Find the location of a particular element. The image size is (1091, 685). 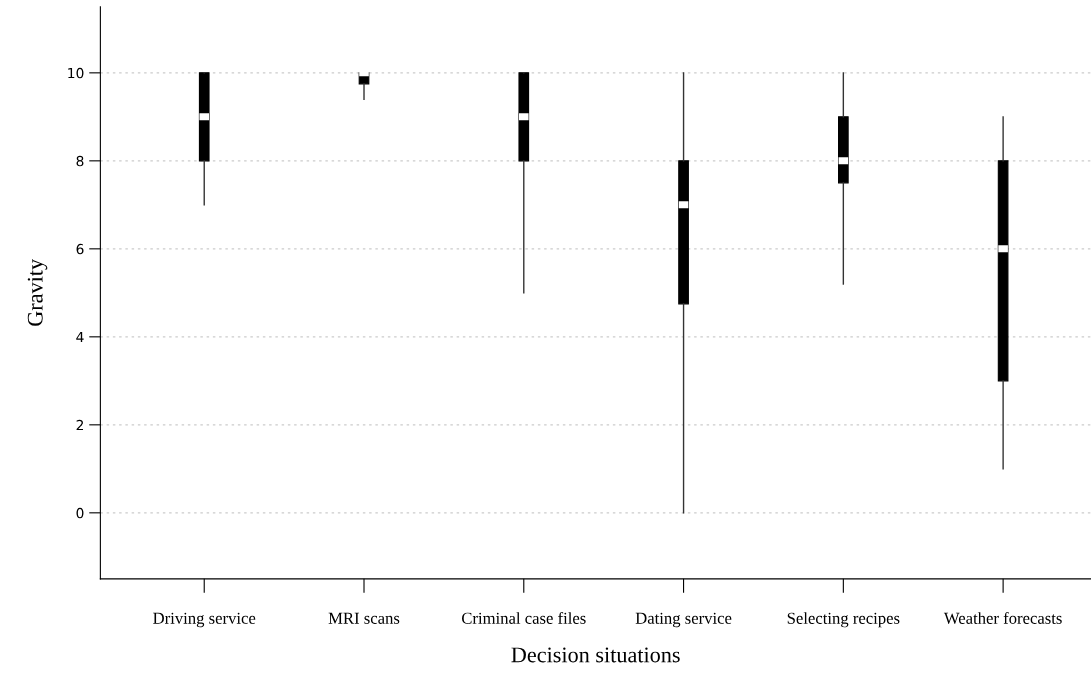

y-tick-label: 2 is located at coordinates (80, 425).